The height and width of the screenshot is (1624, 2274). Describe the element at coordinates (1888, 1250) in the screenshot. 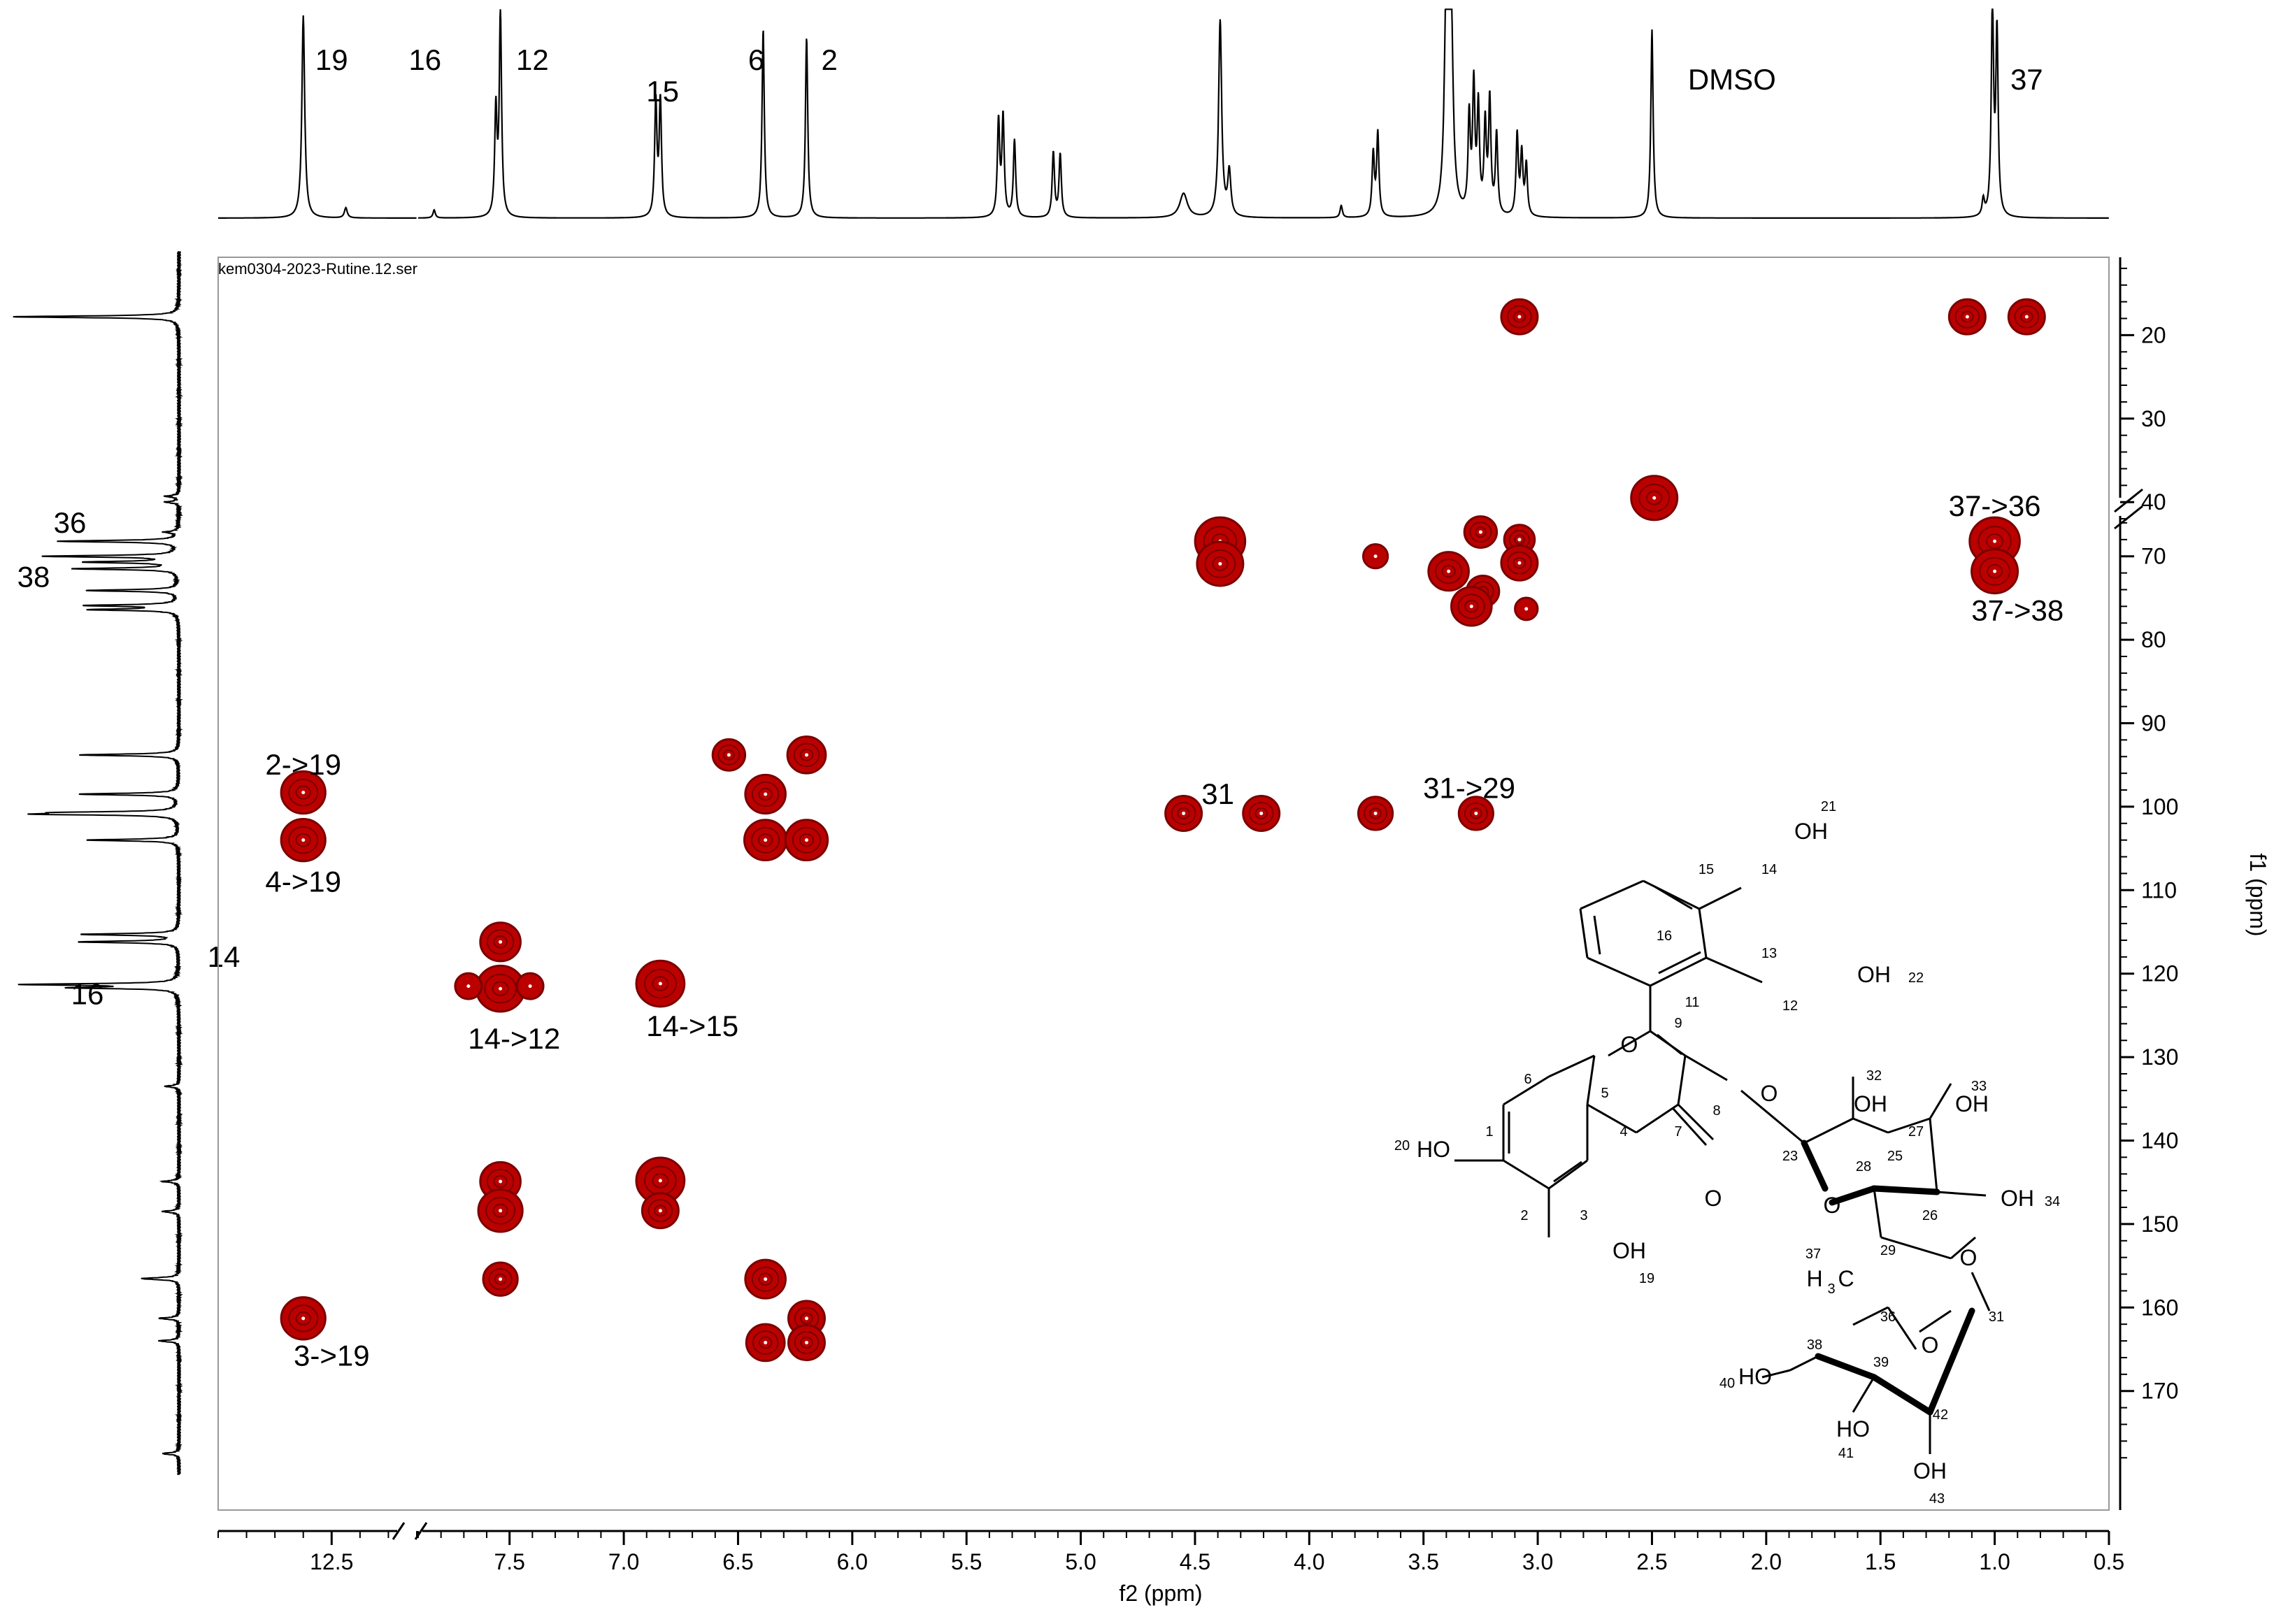

I see `atom-label: 29` at that location.